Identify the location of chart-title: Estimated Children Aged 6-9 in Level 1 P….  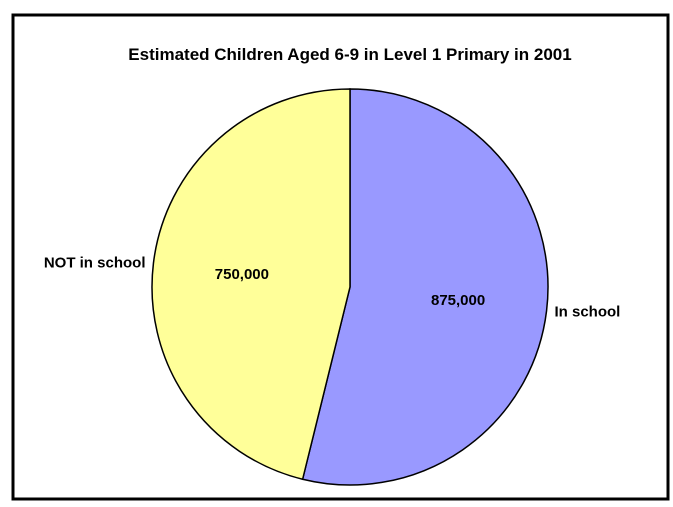
(349, 54).